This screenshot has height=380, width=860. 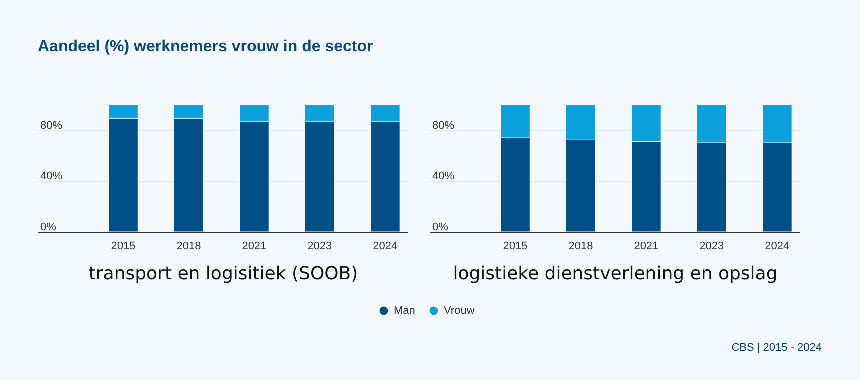 What do you see at coordinates (459, 311) in the screenshot?
I see `legend-label: Vrouw` at bounding box center [459, 311].